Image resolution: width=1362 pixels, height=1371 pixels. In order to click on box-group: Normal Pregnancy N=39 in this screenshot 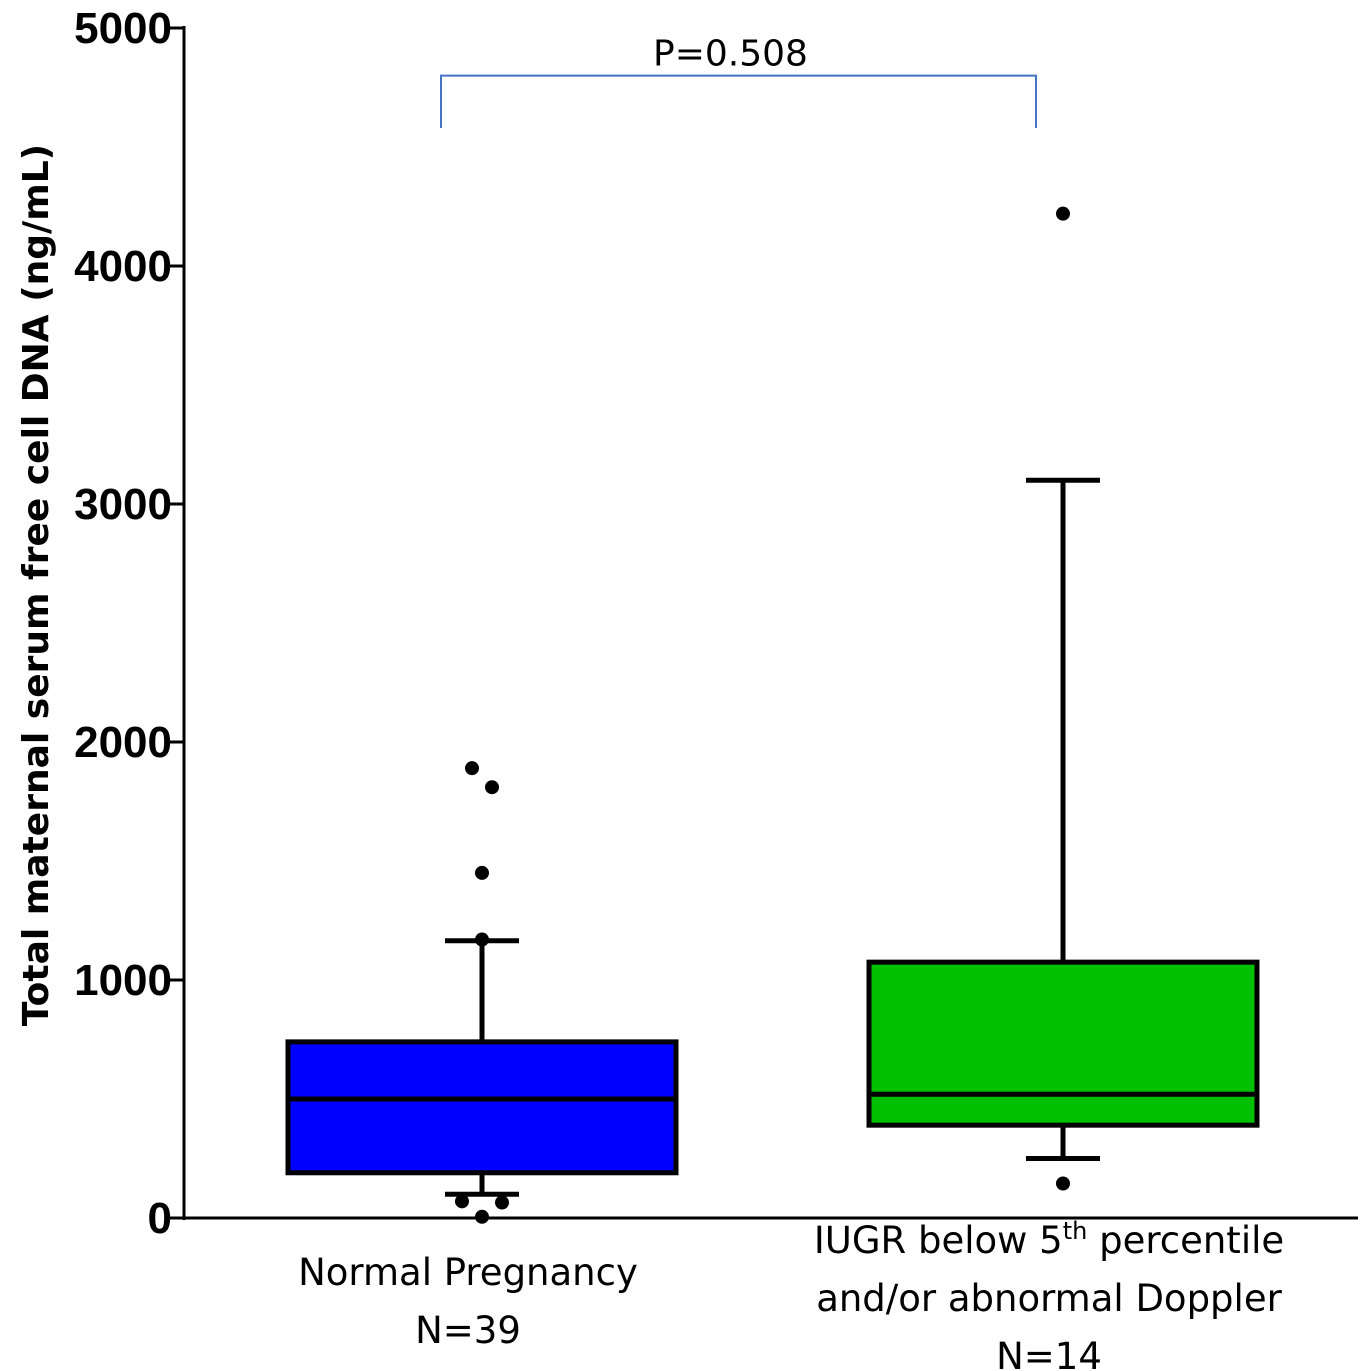, I will do `click(482, 1056)`.